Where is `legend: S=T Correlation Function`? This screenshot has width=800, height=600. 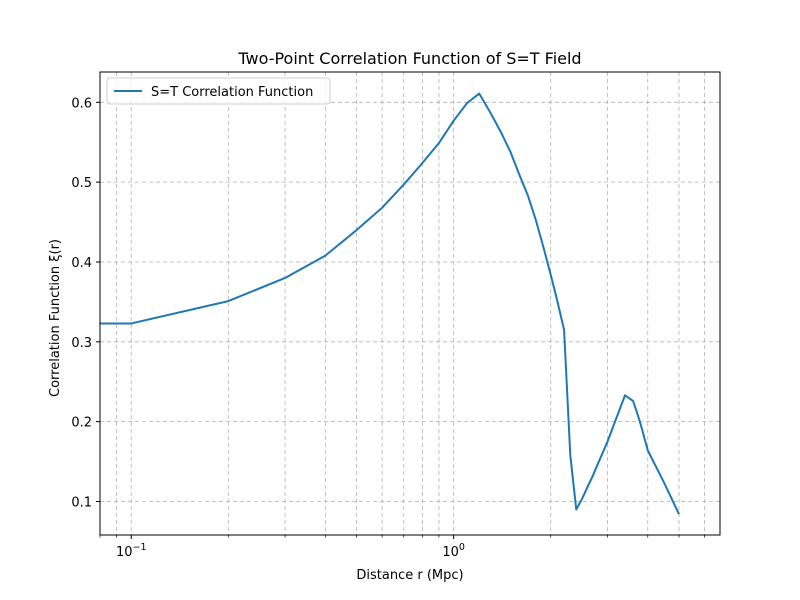 legend: S=T Correlation Function is located at coordinates (218, 91).